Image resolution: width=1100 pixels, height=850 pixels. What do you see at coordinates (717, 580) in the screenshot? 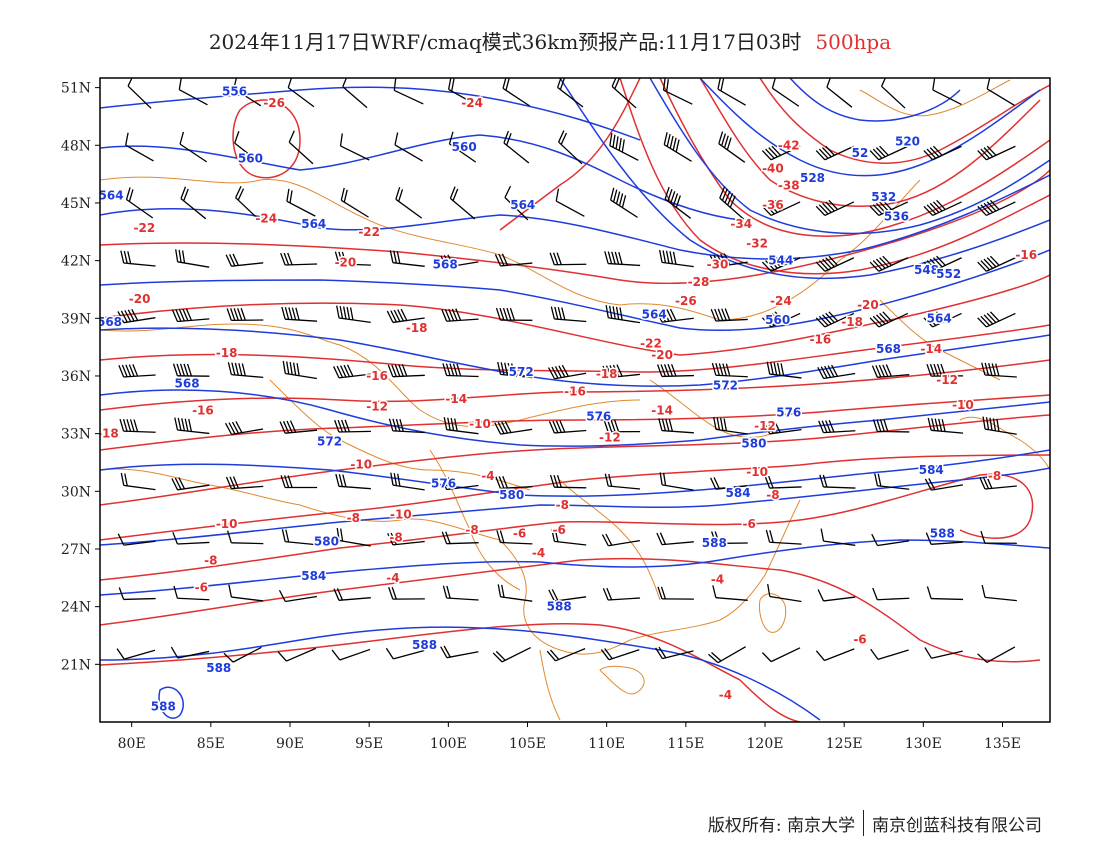
I see `contour-label: -4` at bounding box center [717, 580].